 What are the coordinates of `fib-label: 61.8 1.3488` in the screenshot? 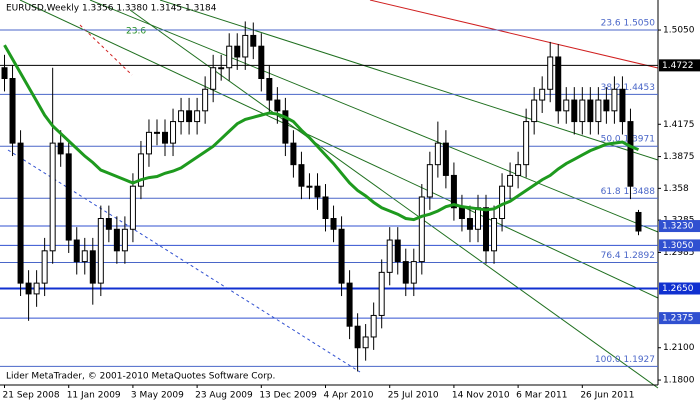 It's located at (628, 192).